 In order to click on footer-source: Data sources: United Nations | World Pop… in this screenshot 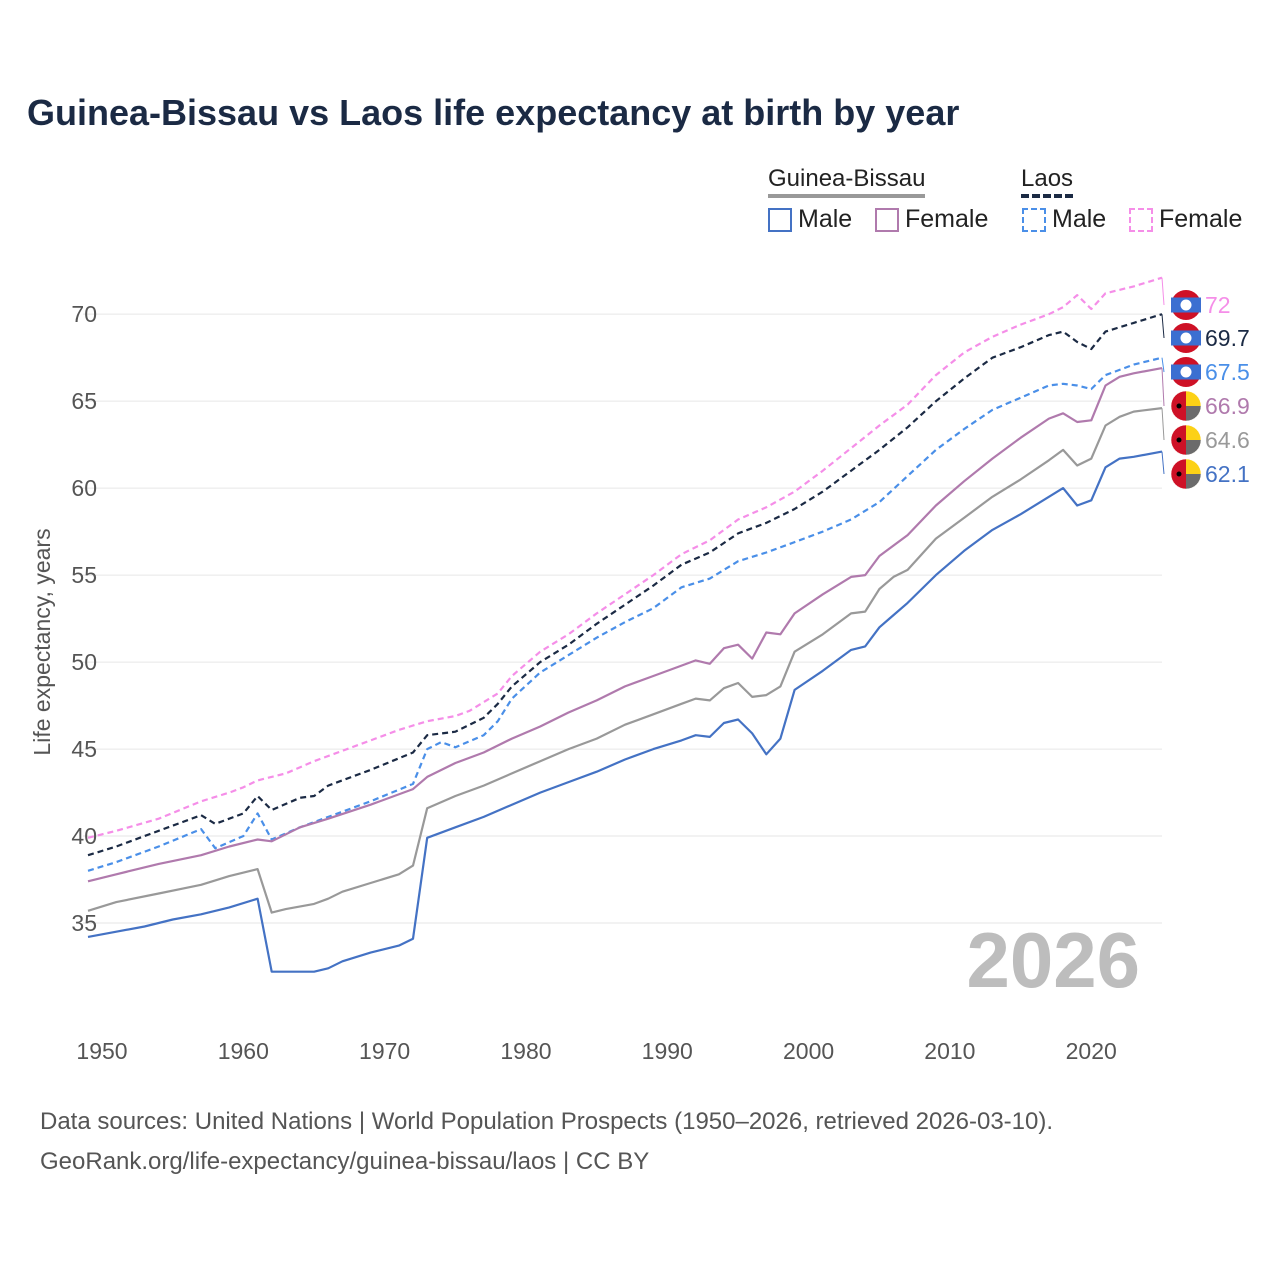, I will do `click(547, 1121)`.